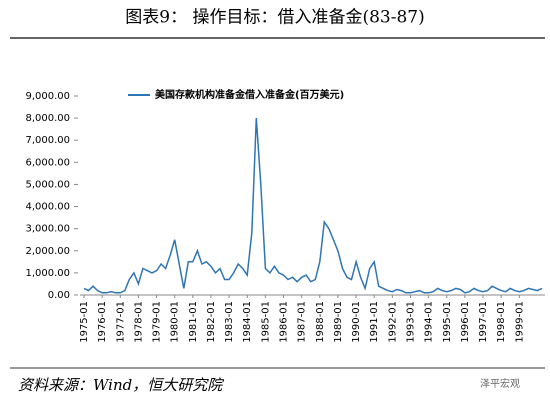  Describe the element at coordinates (84, 322) in the screenshot. I see `x-tick-label: 1975-01` at that location.